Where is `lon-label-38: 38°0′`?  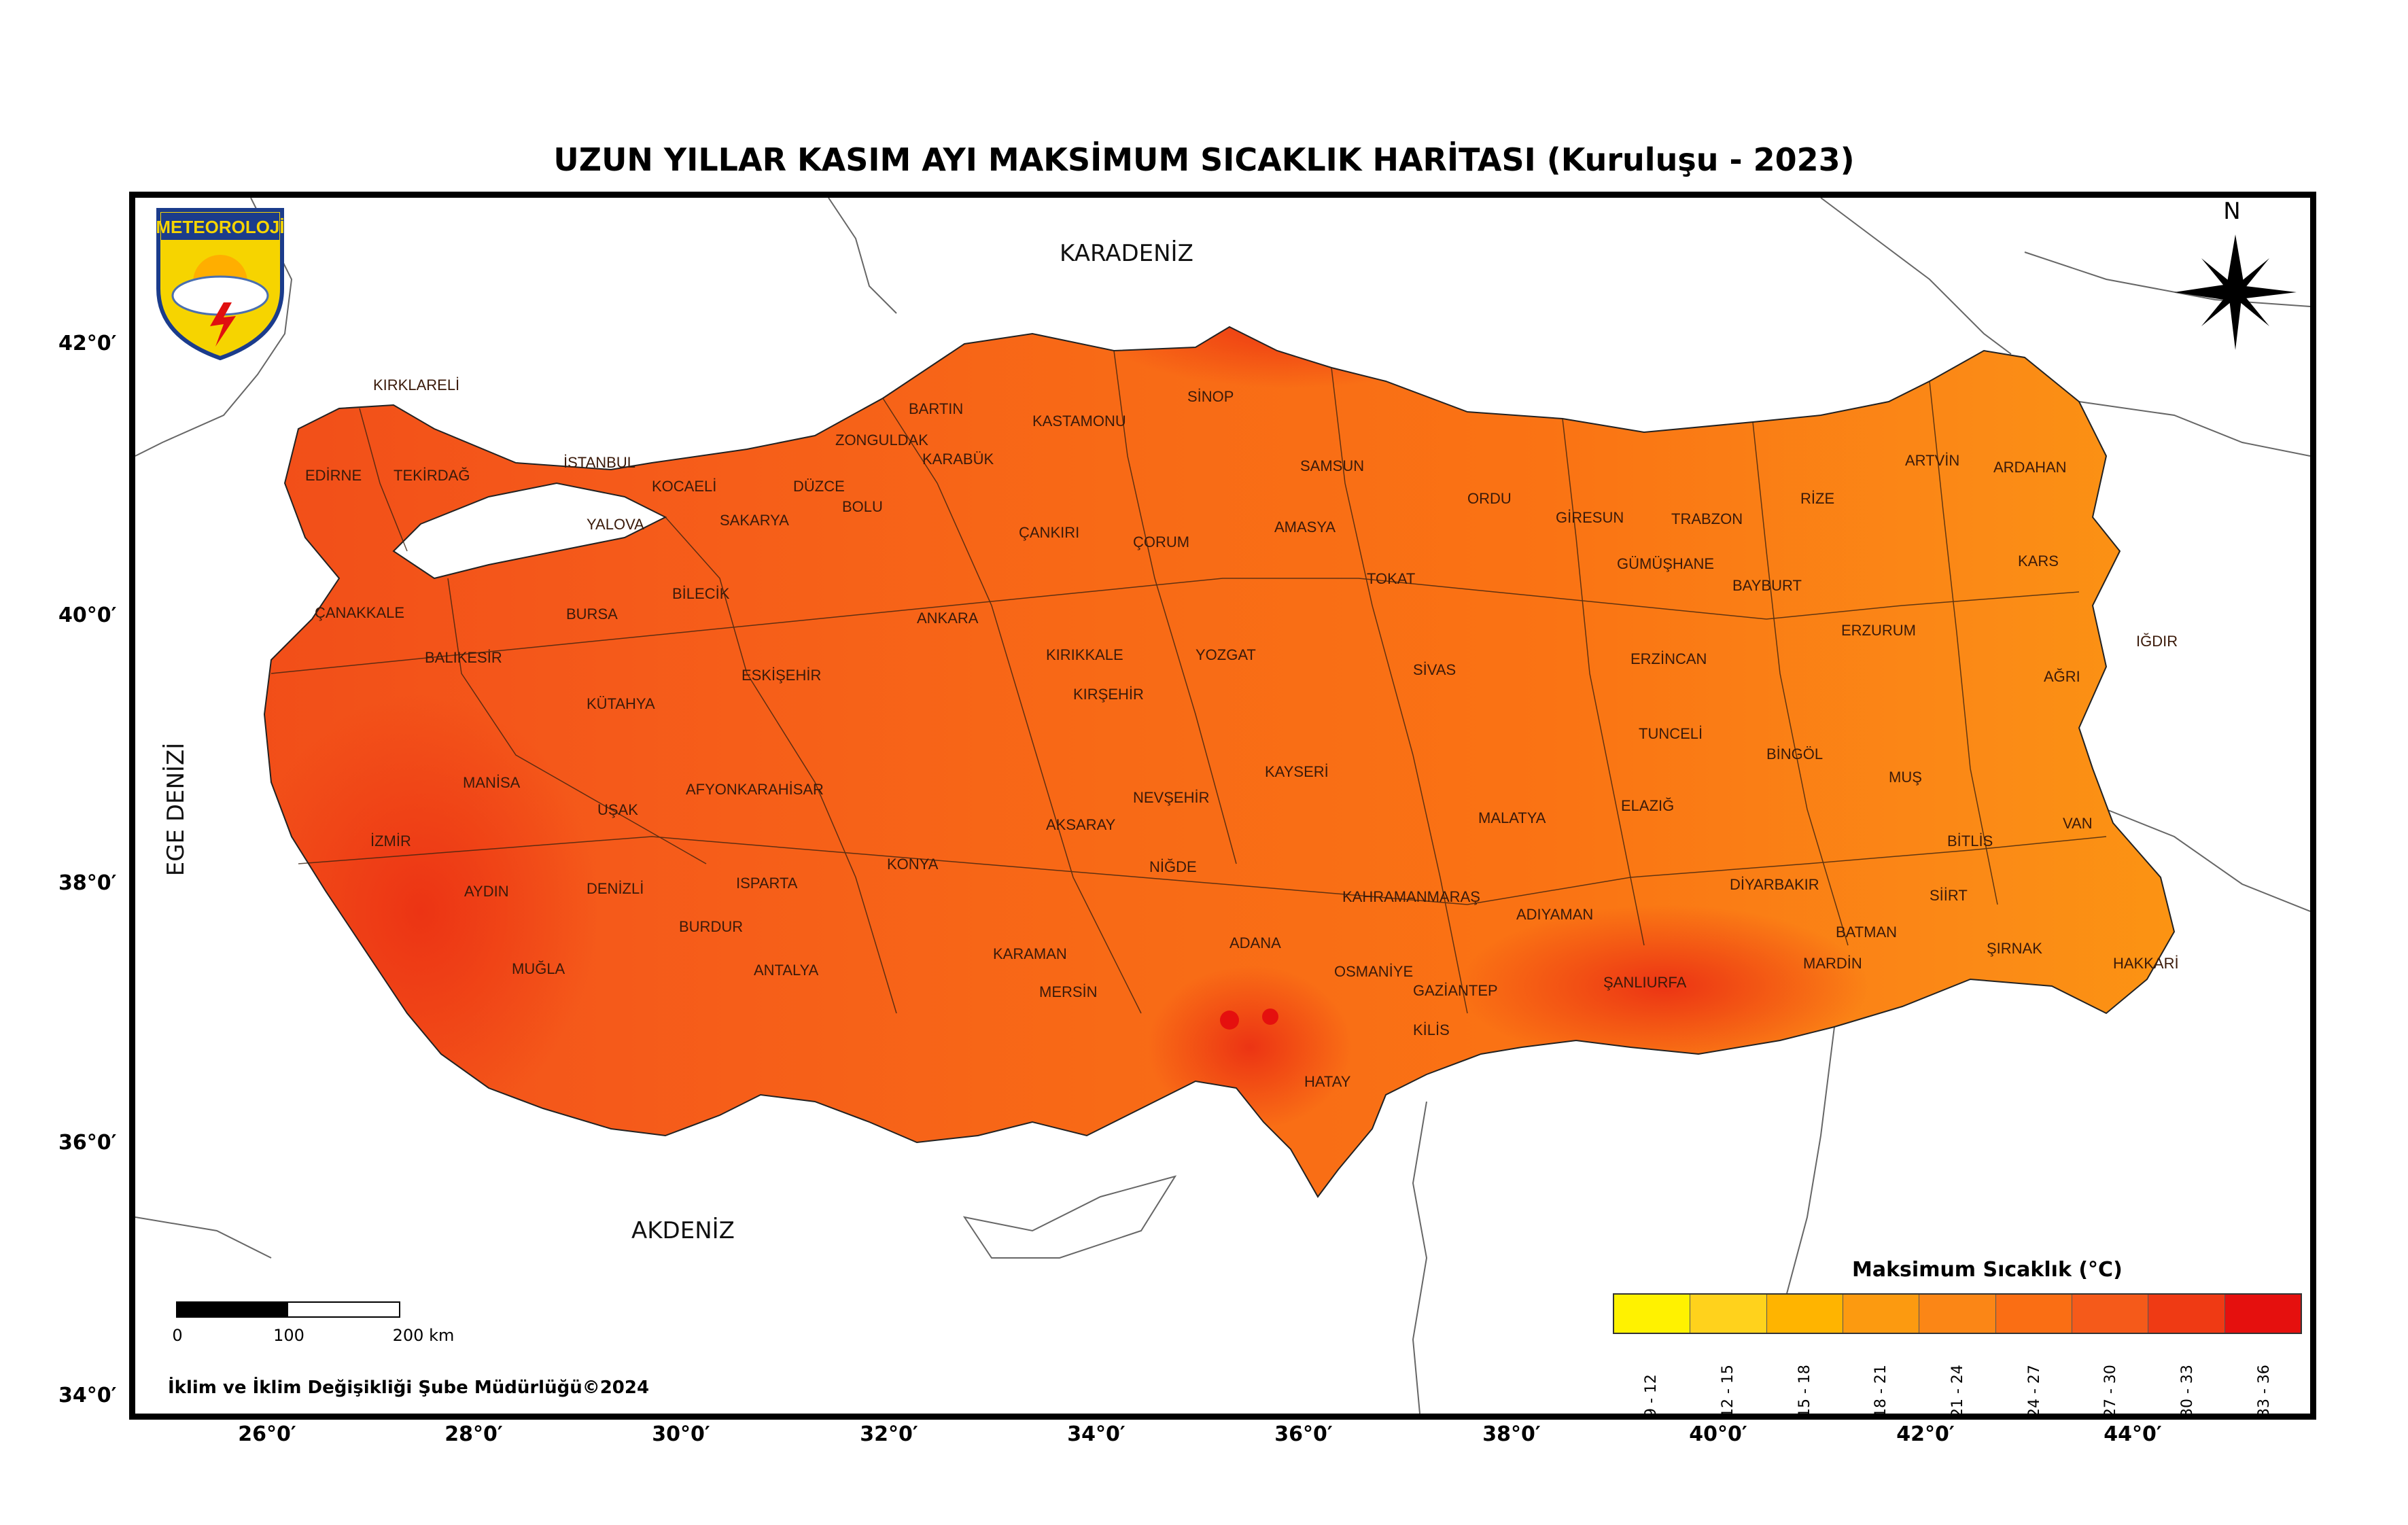
lon-label-38: 38°0′ is located at coordinates (1511, 1434).